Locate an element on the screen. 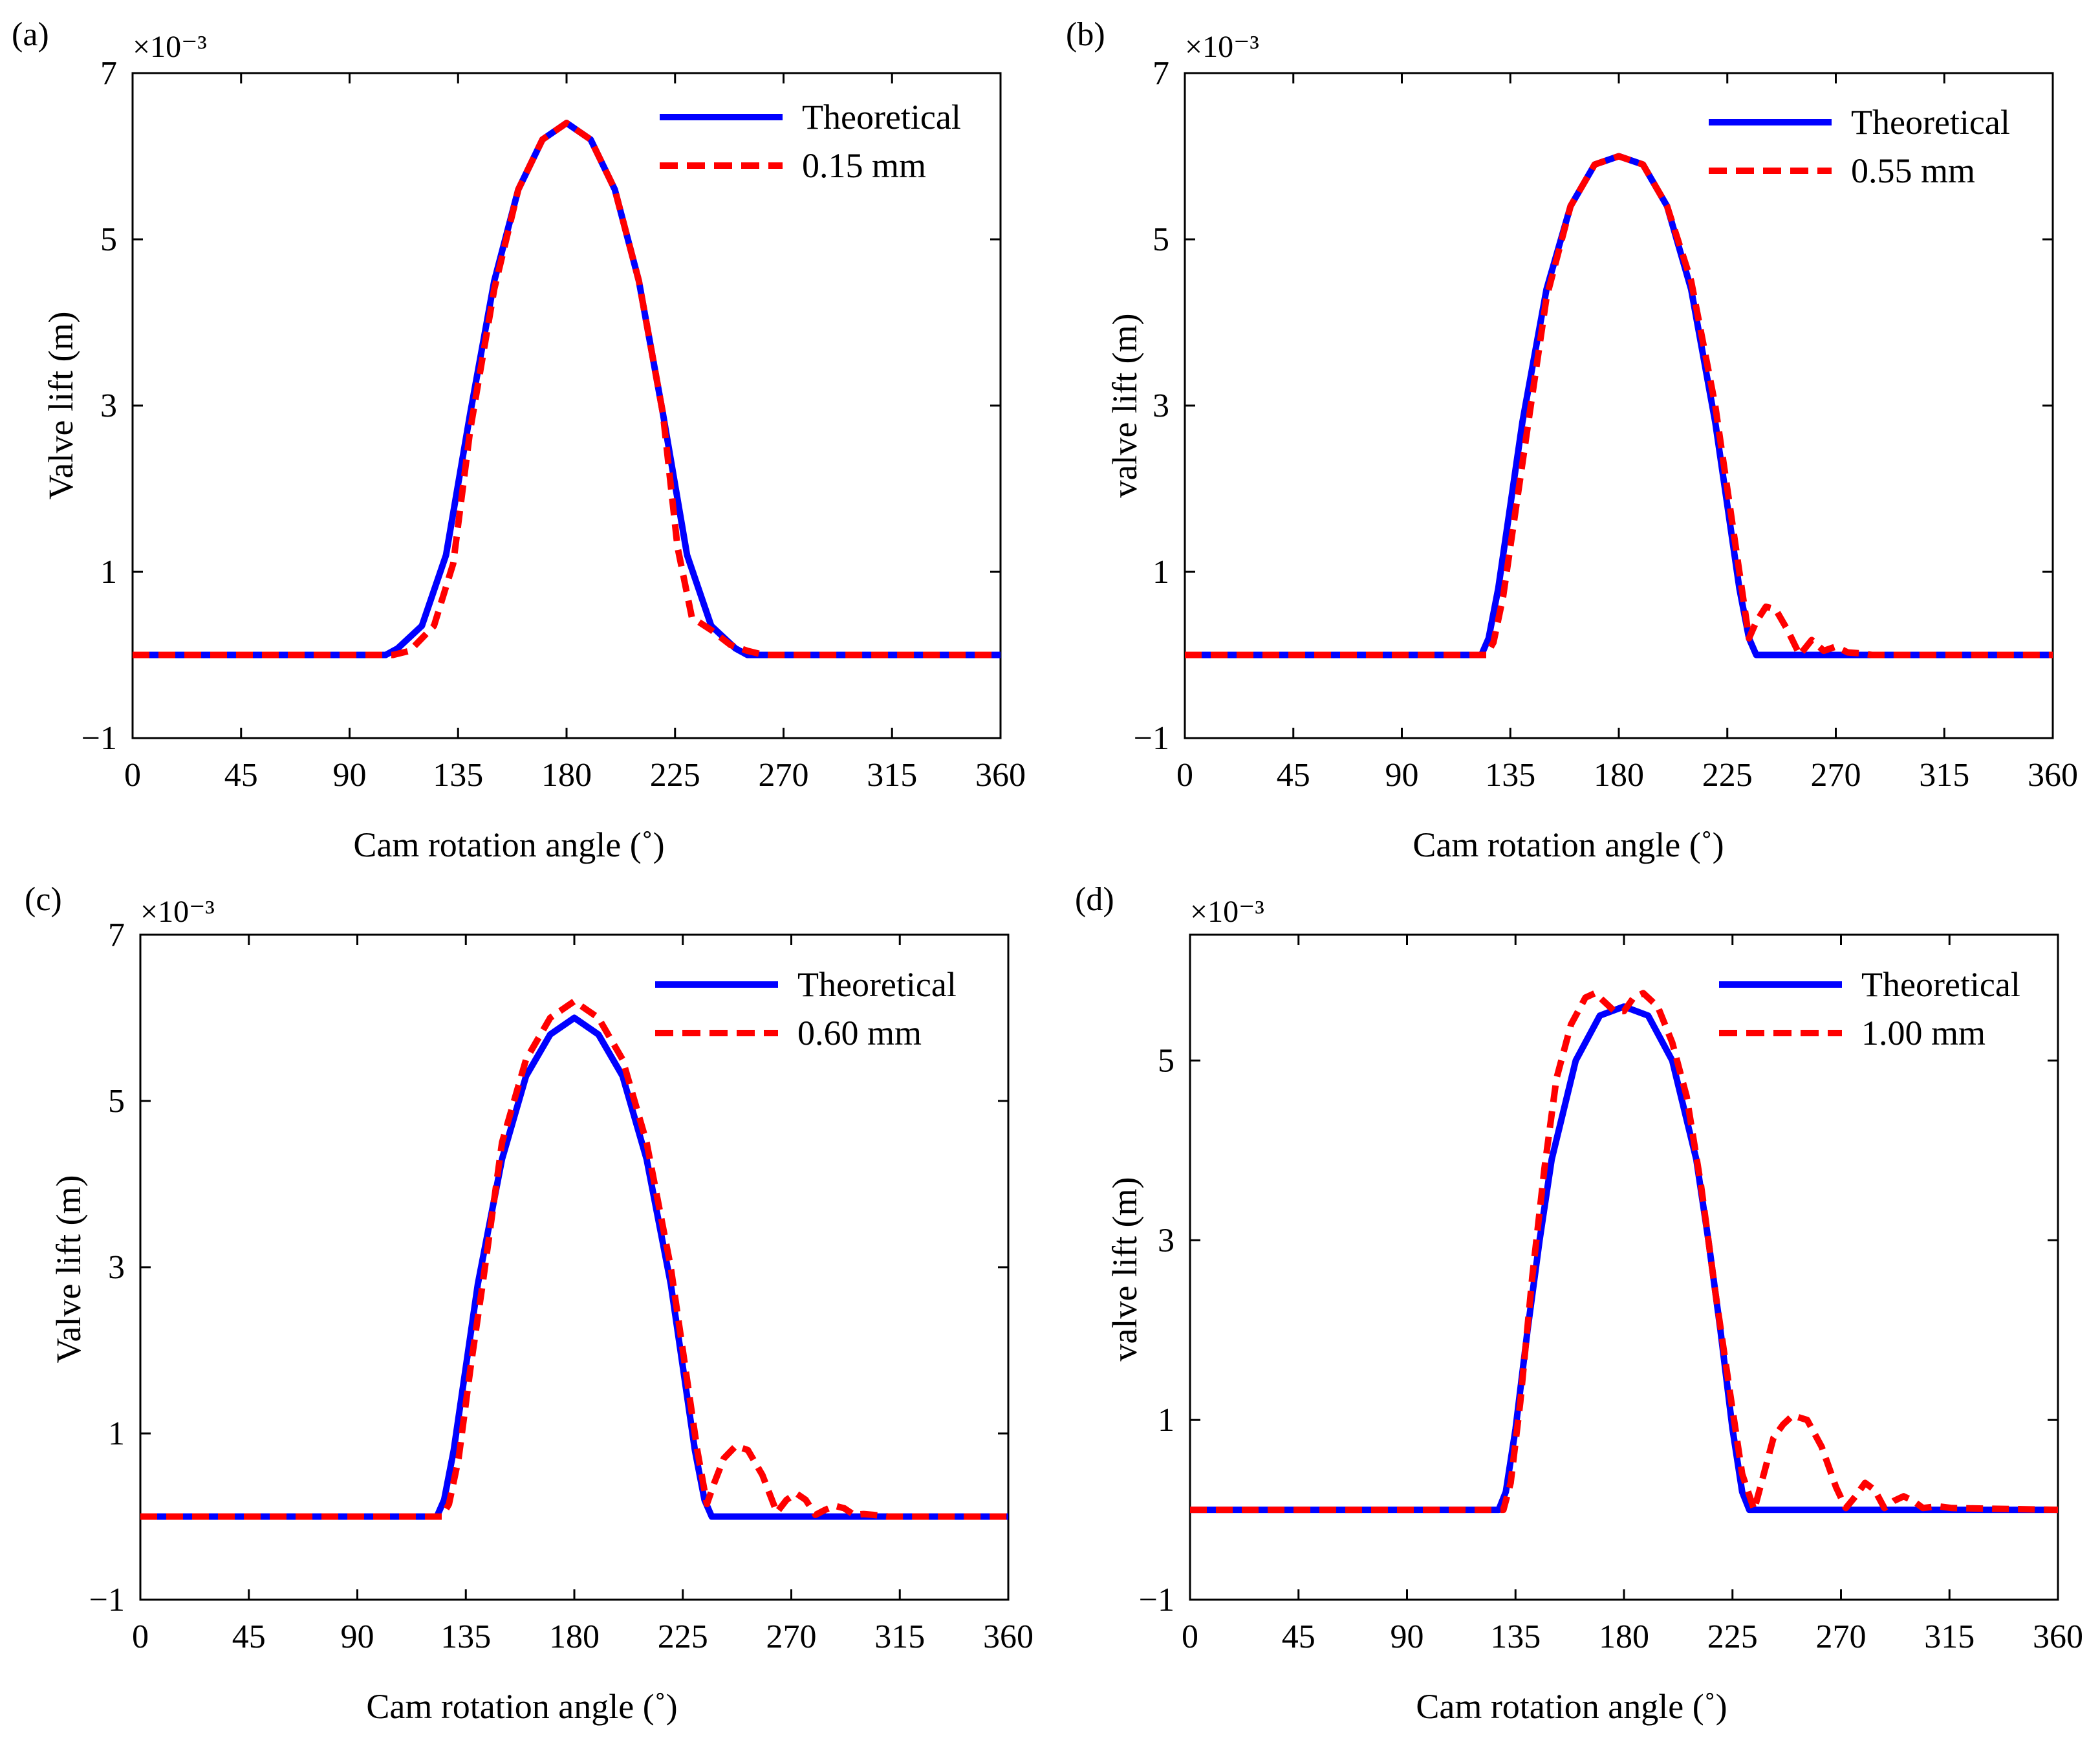  legend: Theoretical 0.55 mm is located at coordinates (1859, 146).